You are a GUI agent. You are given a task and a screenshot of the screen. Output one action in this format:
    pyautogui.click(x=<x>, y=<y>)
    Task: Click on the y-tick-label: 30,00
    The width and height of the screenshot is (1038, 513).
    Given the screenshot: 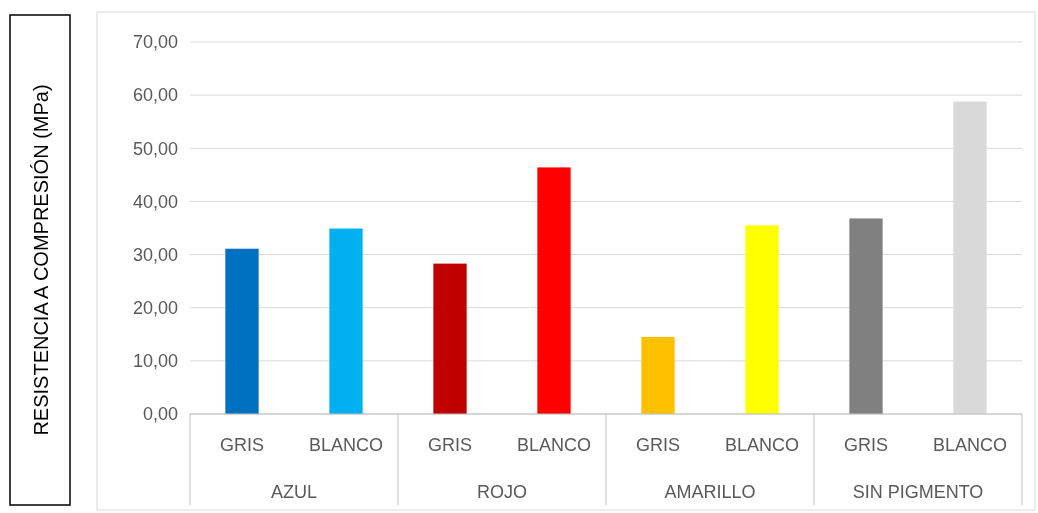 What is the action you would take?
    pyautogui.click(x=155, y=254)
    